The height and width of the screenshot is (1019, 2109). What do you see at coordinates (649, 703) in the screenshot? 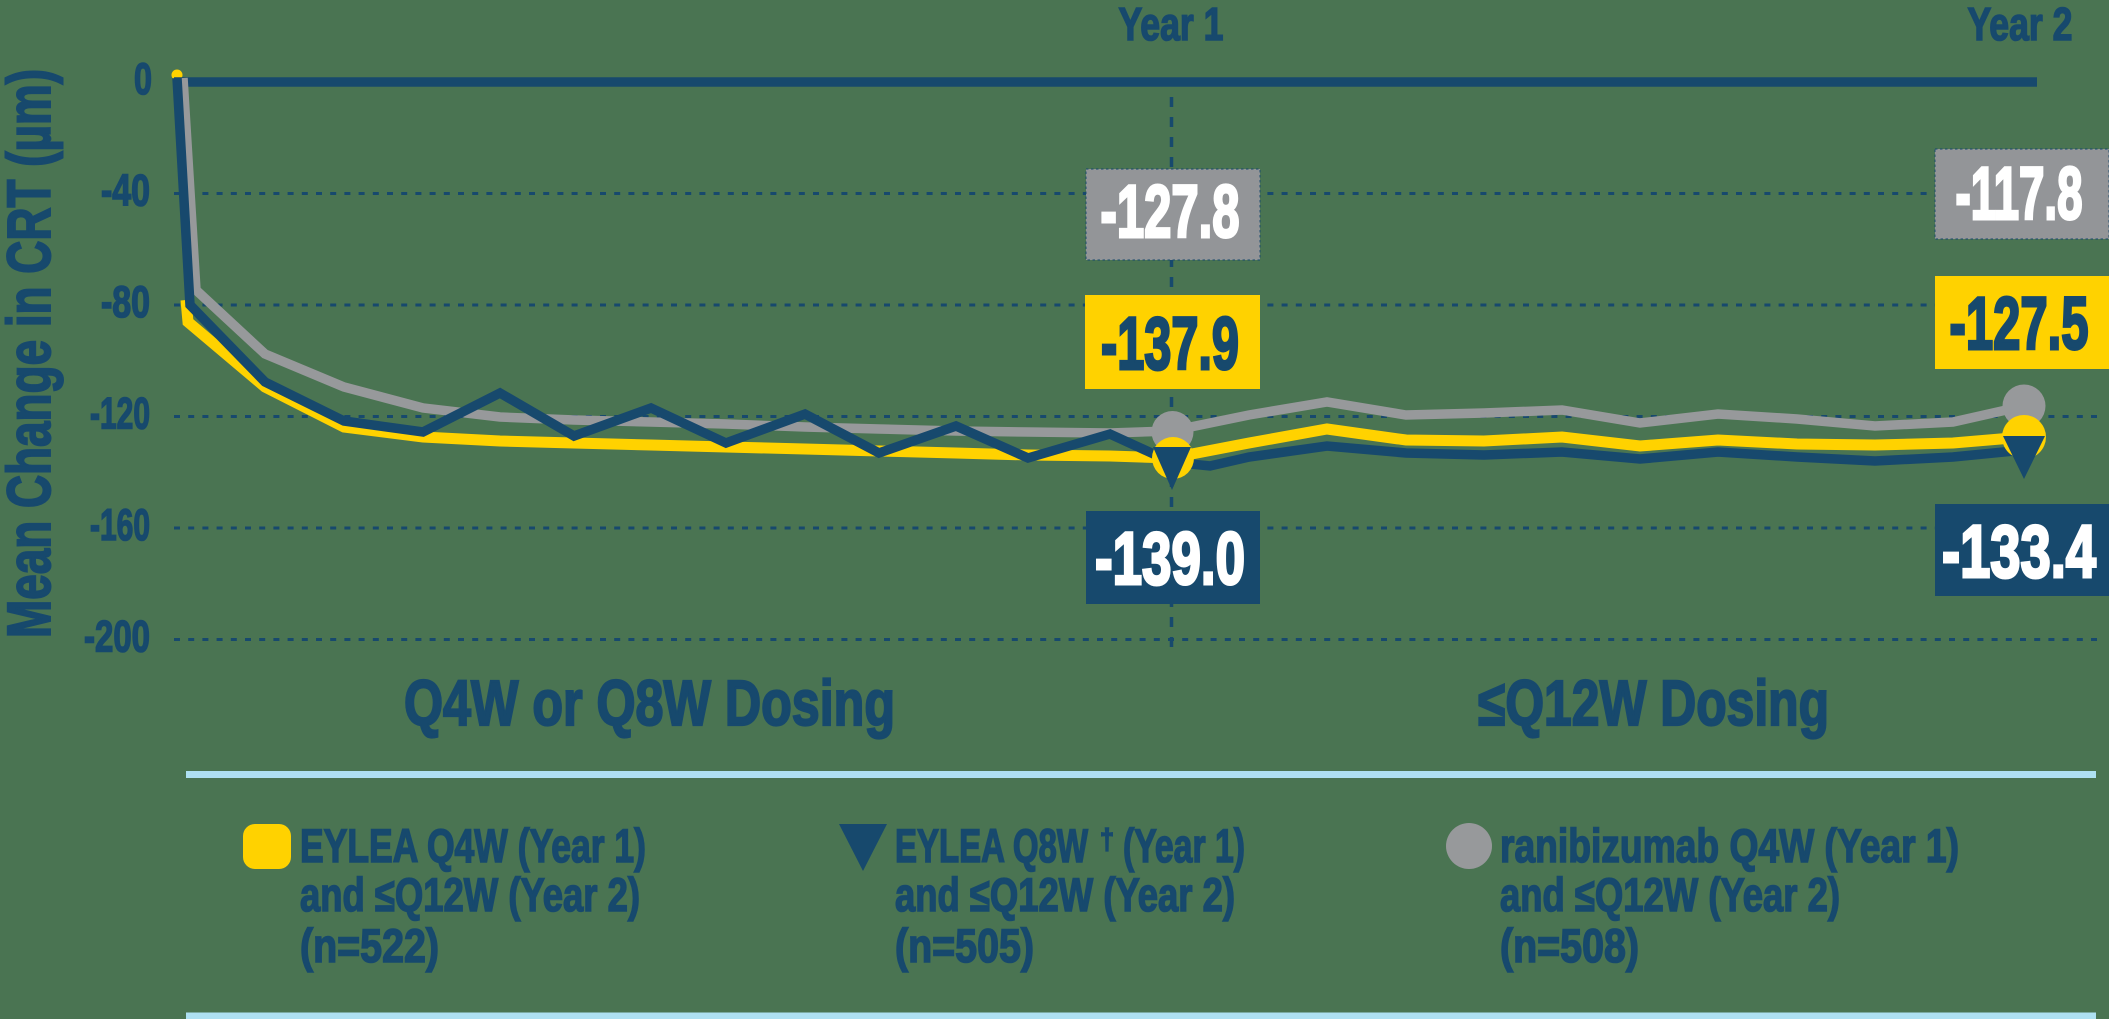
I see `svg-text: Q4W or Q8W Dosing` at bounding box center [649, 703].